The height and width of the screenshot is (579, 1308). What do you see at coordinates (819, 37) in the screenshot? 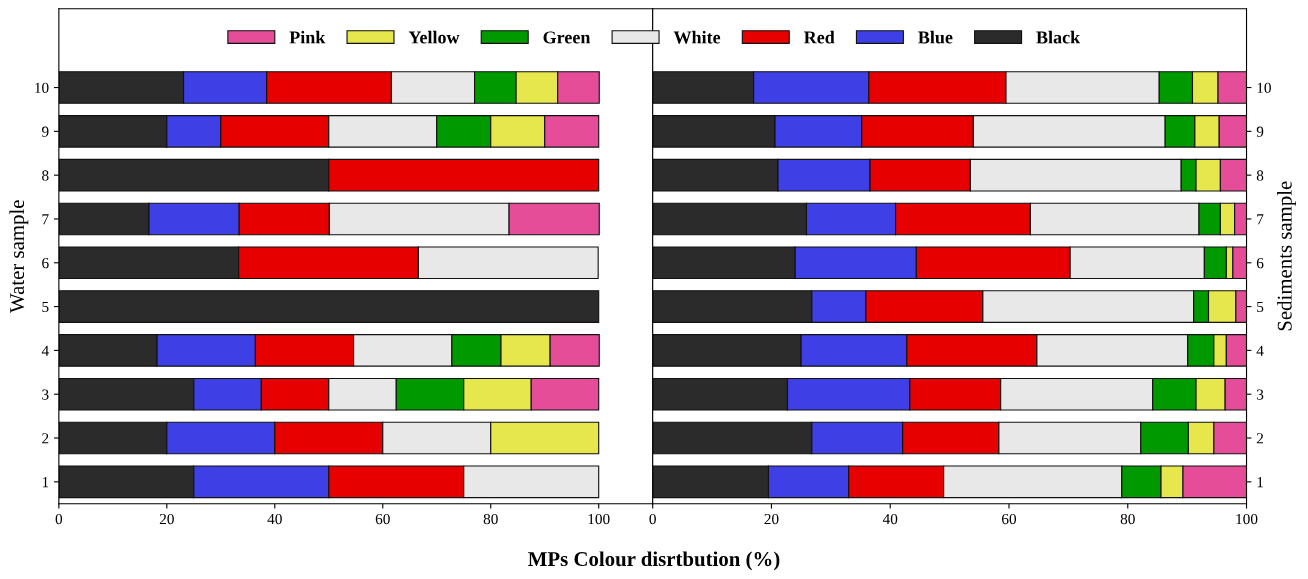
I see `legend-label: Red` at bounding box center [819, 37].